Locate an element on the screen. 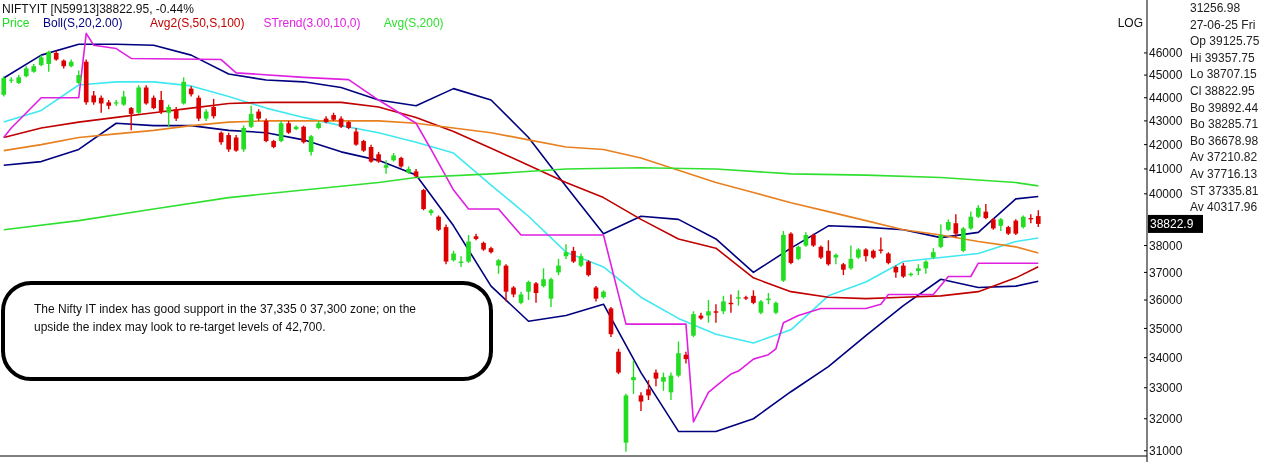 The image size is (1266, 462). y-tick-label: 38000 is located at coordinates (1166, 245).